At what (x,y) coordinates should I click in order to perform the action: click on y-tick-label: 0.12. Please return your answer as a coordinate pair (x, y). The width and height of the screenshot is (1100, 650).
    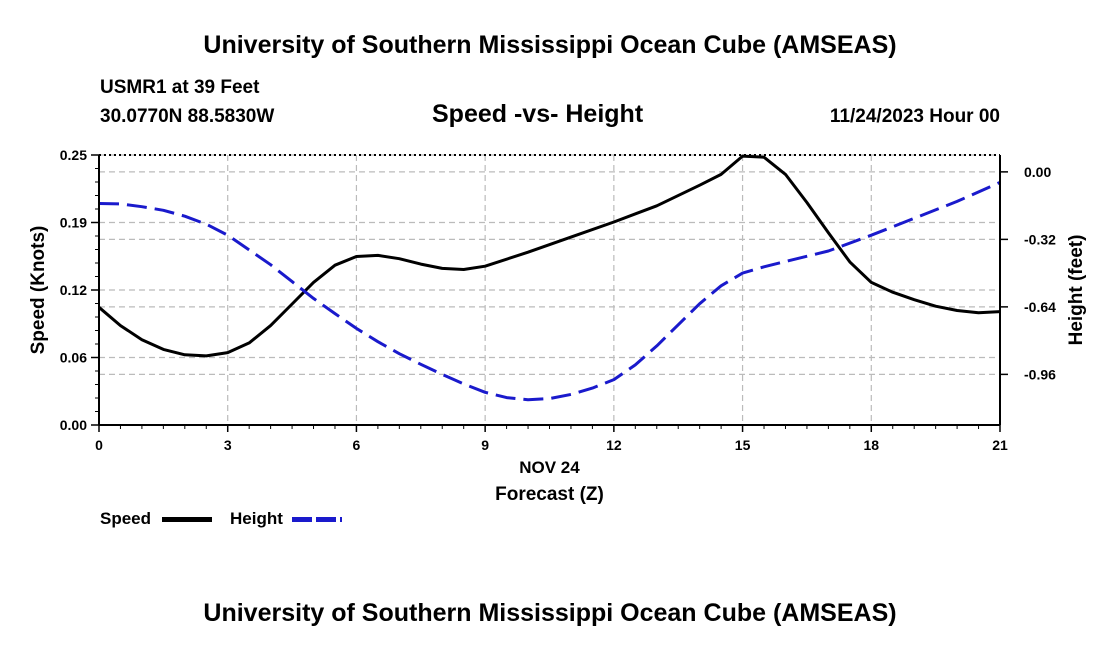
    Looking at the image, I should click on (73, 290).